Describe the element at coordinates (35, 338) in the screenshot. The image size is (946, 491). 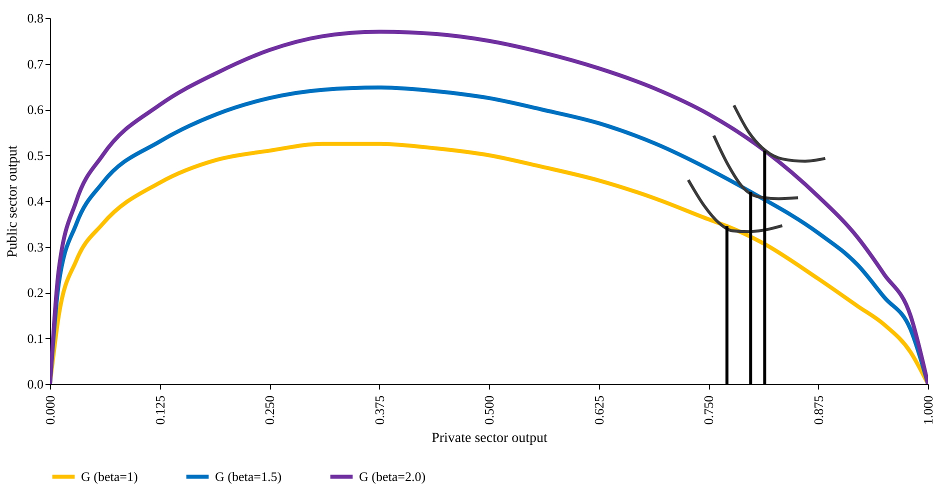
I see `y-tick-label: 0.1` at that location.